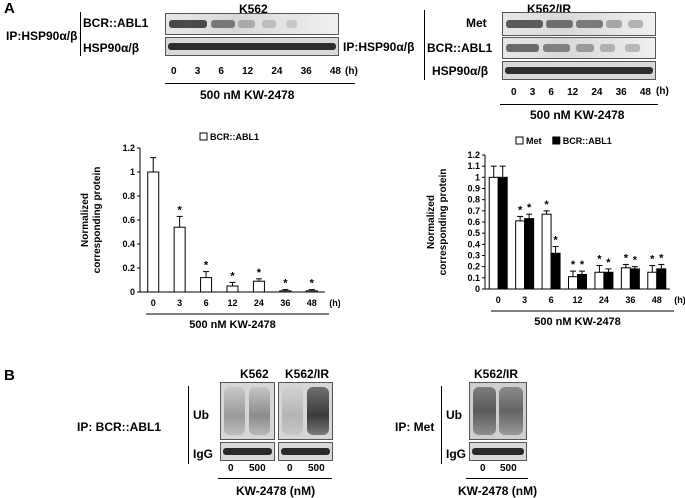 The height and width of the screenshot is (498, 685). I want to click on blot-right-time-label: 3, so click(532, 92).